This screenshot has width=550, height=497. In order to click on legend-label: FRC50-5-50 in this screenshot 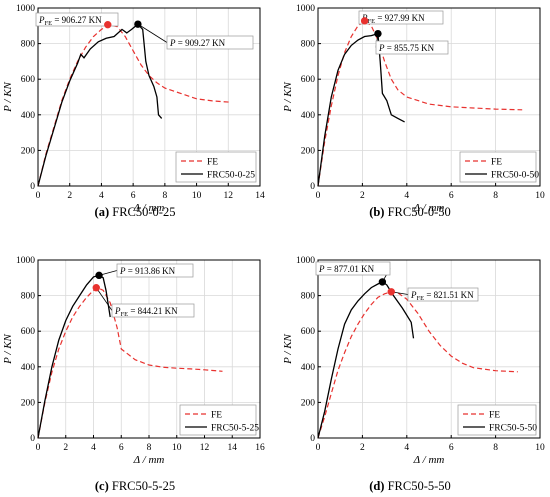, I will do `click(513, 429)`.